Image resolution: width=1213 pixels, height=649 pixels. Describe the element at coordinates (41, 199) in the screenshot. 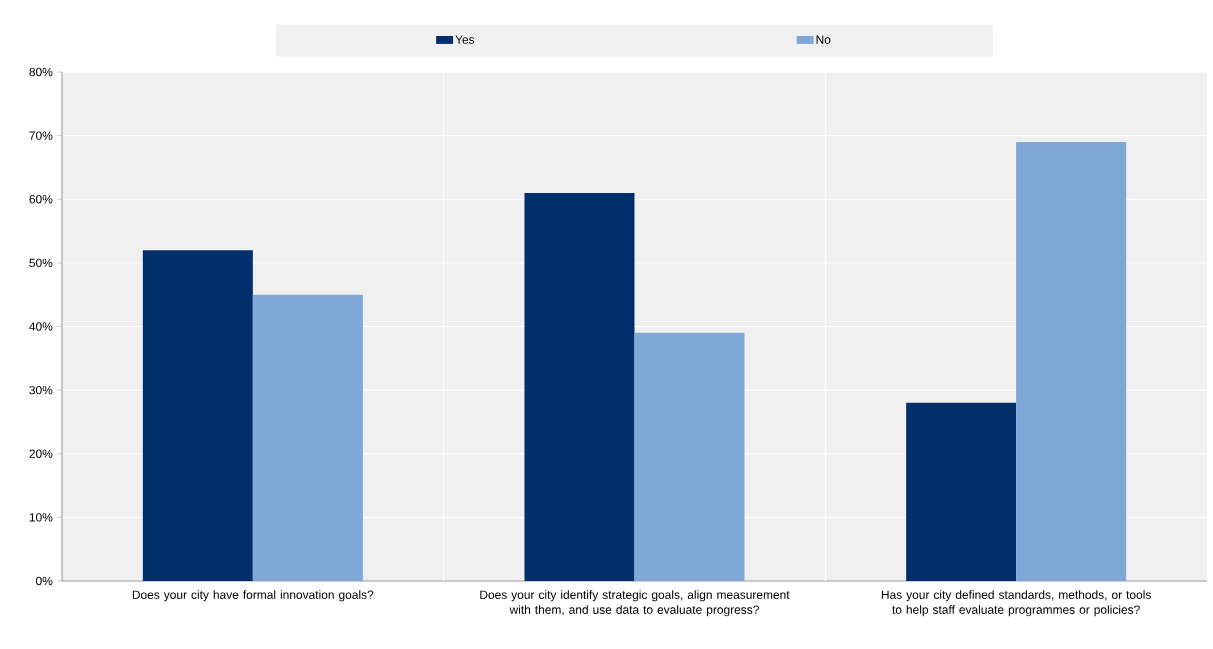

I see `y-tick-label: 60%` at that location.